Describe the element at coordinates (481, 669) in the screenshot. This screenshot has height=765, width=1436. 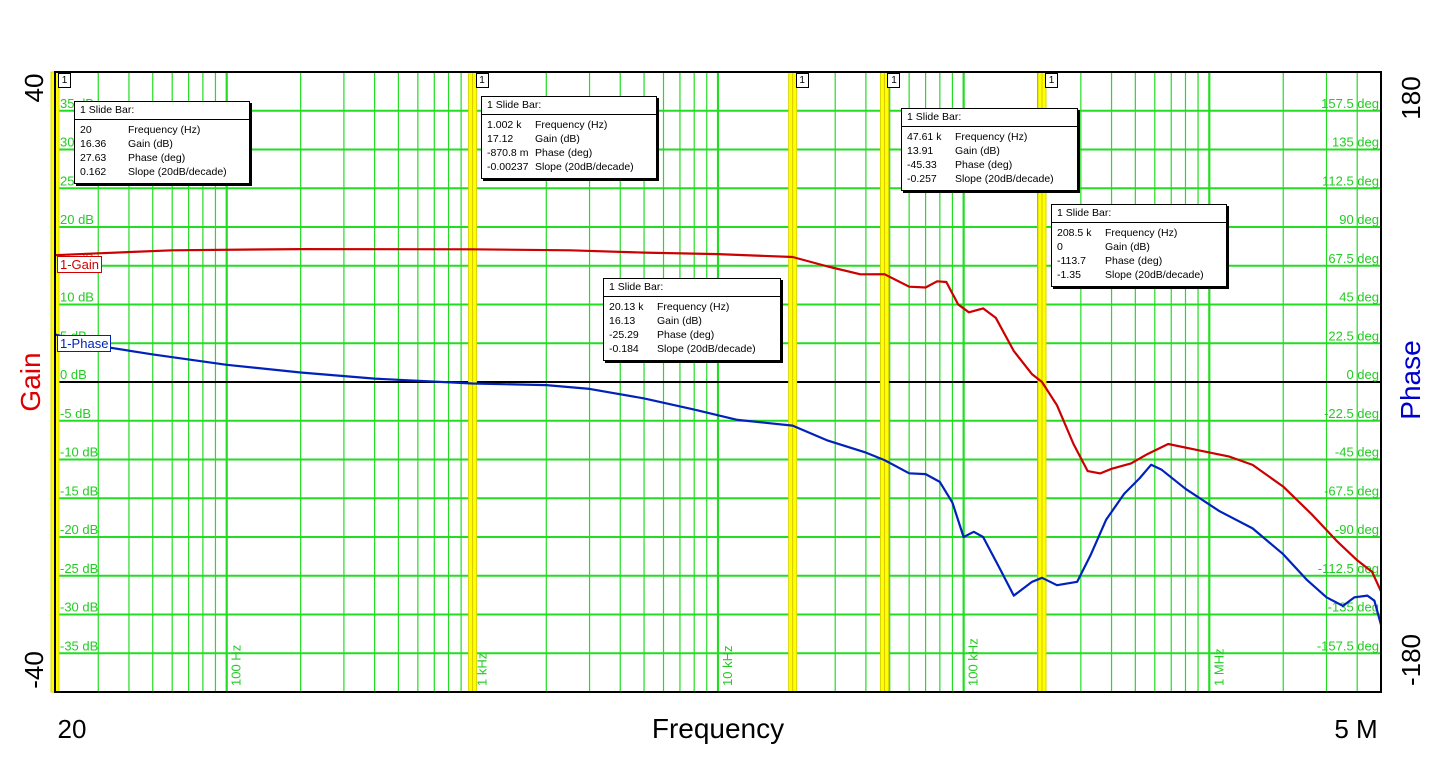
I see `x-tick-label: 1 kHz` at that location.